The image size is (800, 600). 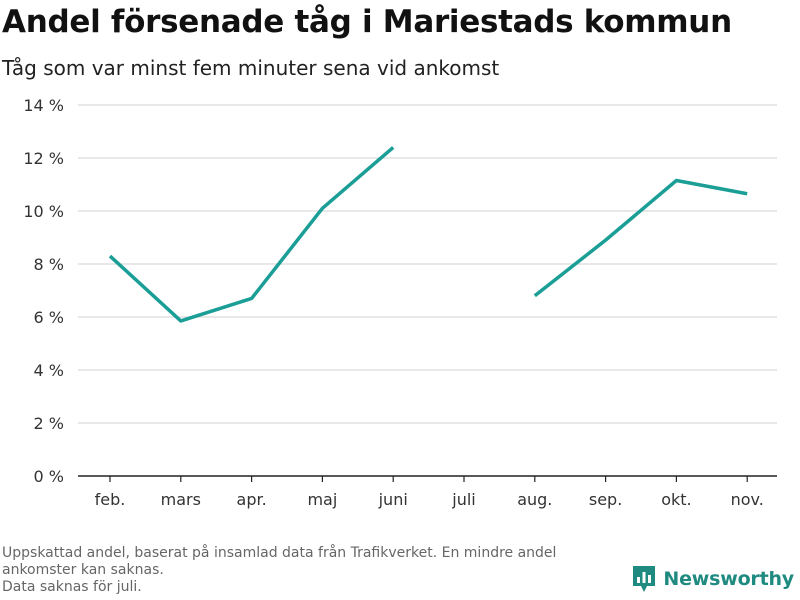 I want to click on x-tick-label: mars, so click(x=181, y=499).